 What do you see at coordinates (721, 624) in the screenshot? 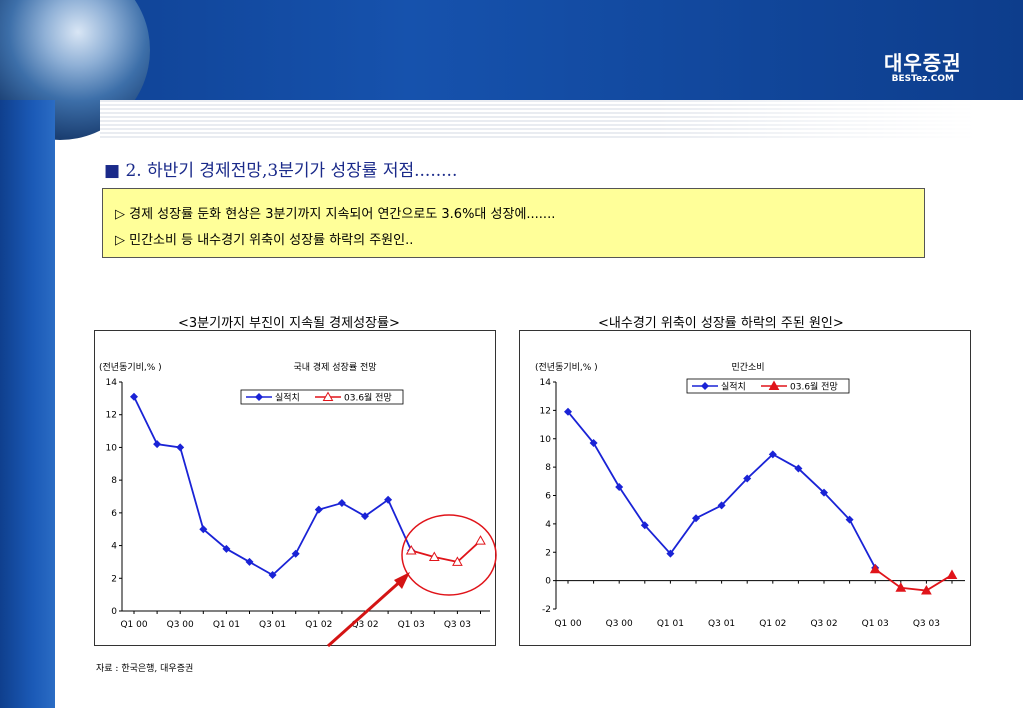
I see `chart2-x-tick-label: Q3 01` at bounding box center [721, 624].